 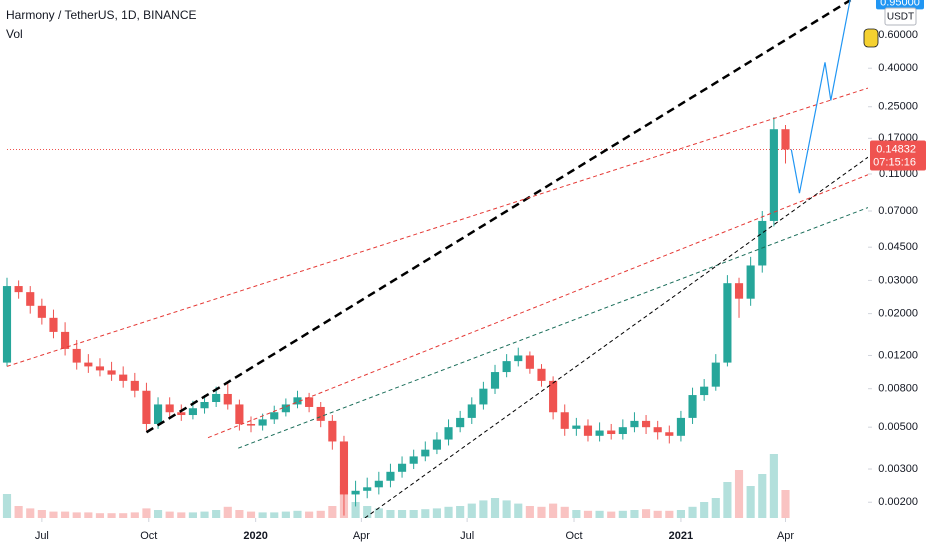 What do you see at coordinates (820, 97) in the screenshot?
I see `trend-line` at bounding box center [820, 97].